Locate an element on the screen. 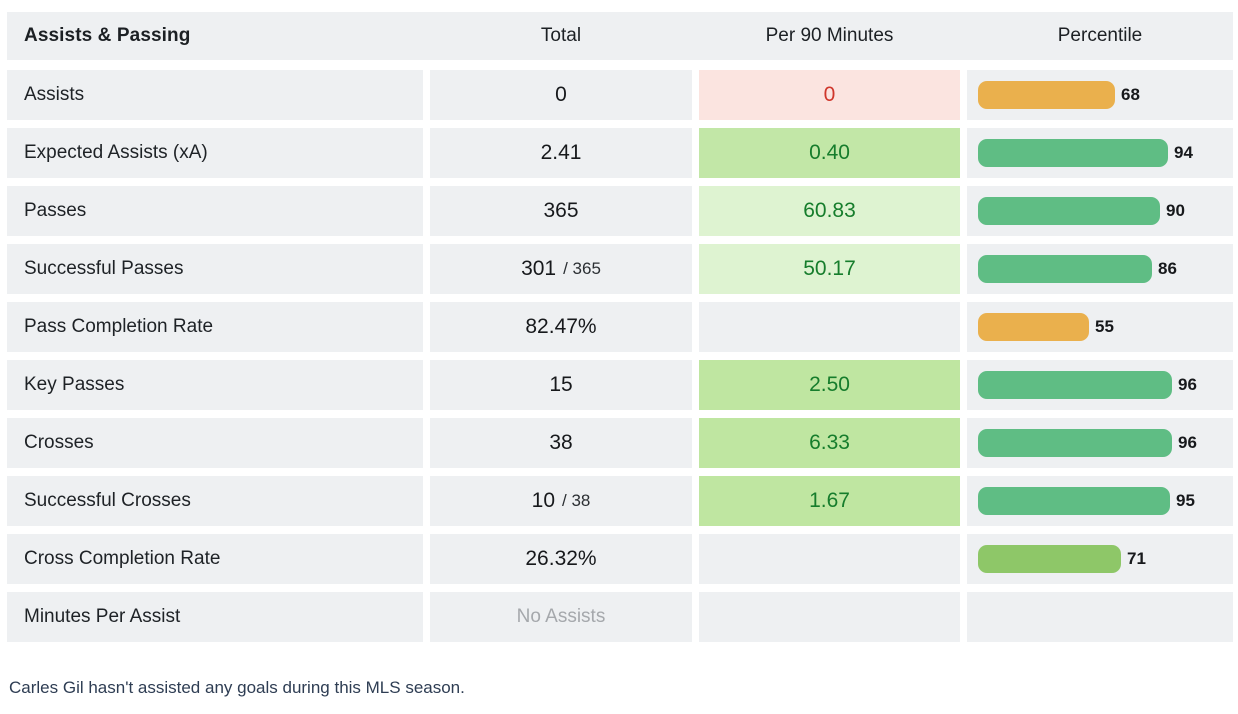  section-title: Assists & Passing is located at coordinates (107, 35).